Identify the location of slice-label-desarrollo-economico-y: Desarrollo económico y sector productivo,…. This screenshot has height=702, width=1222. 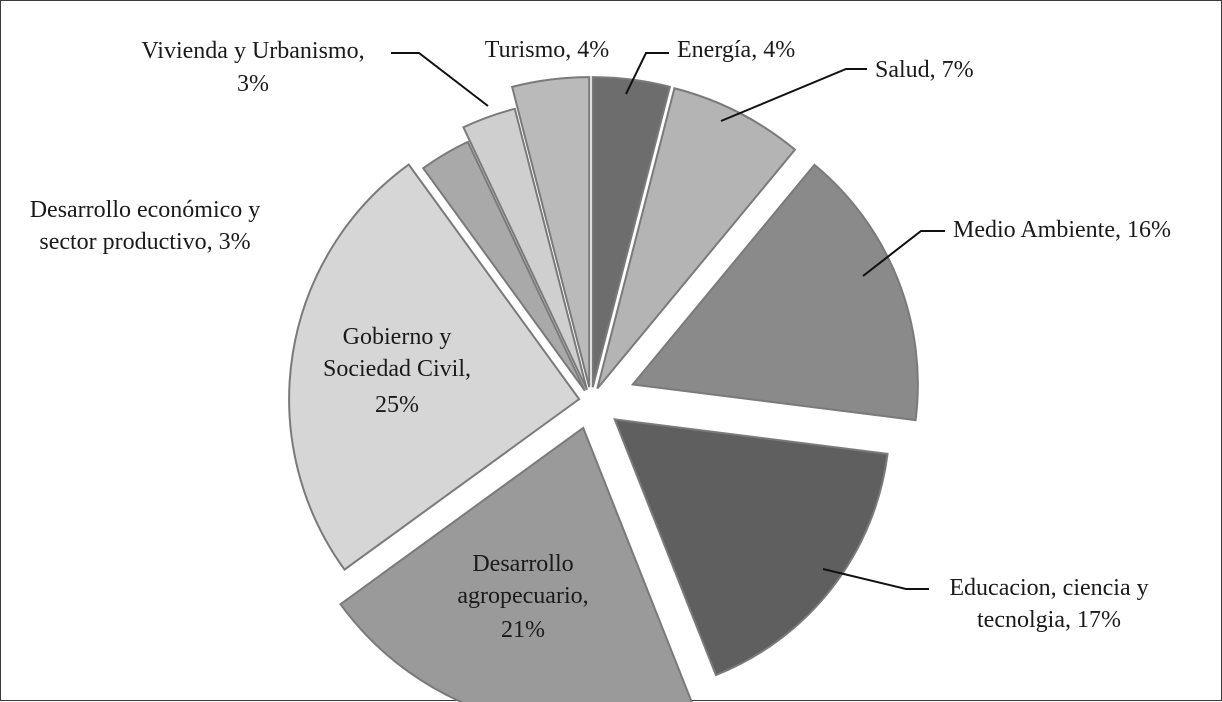
(145, 226).